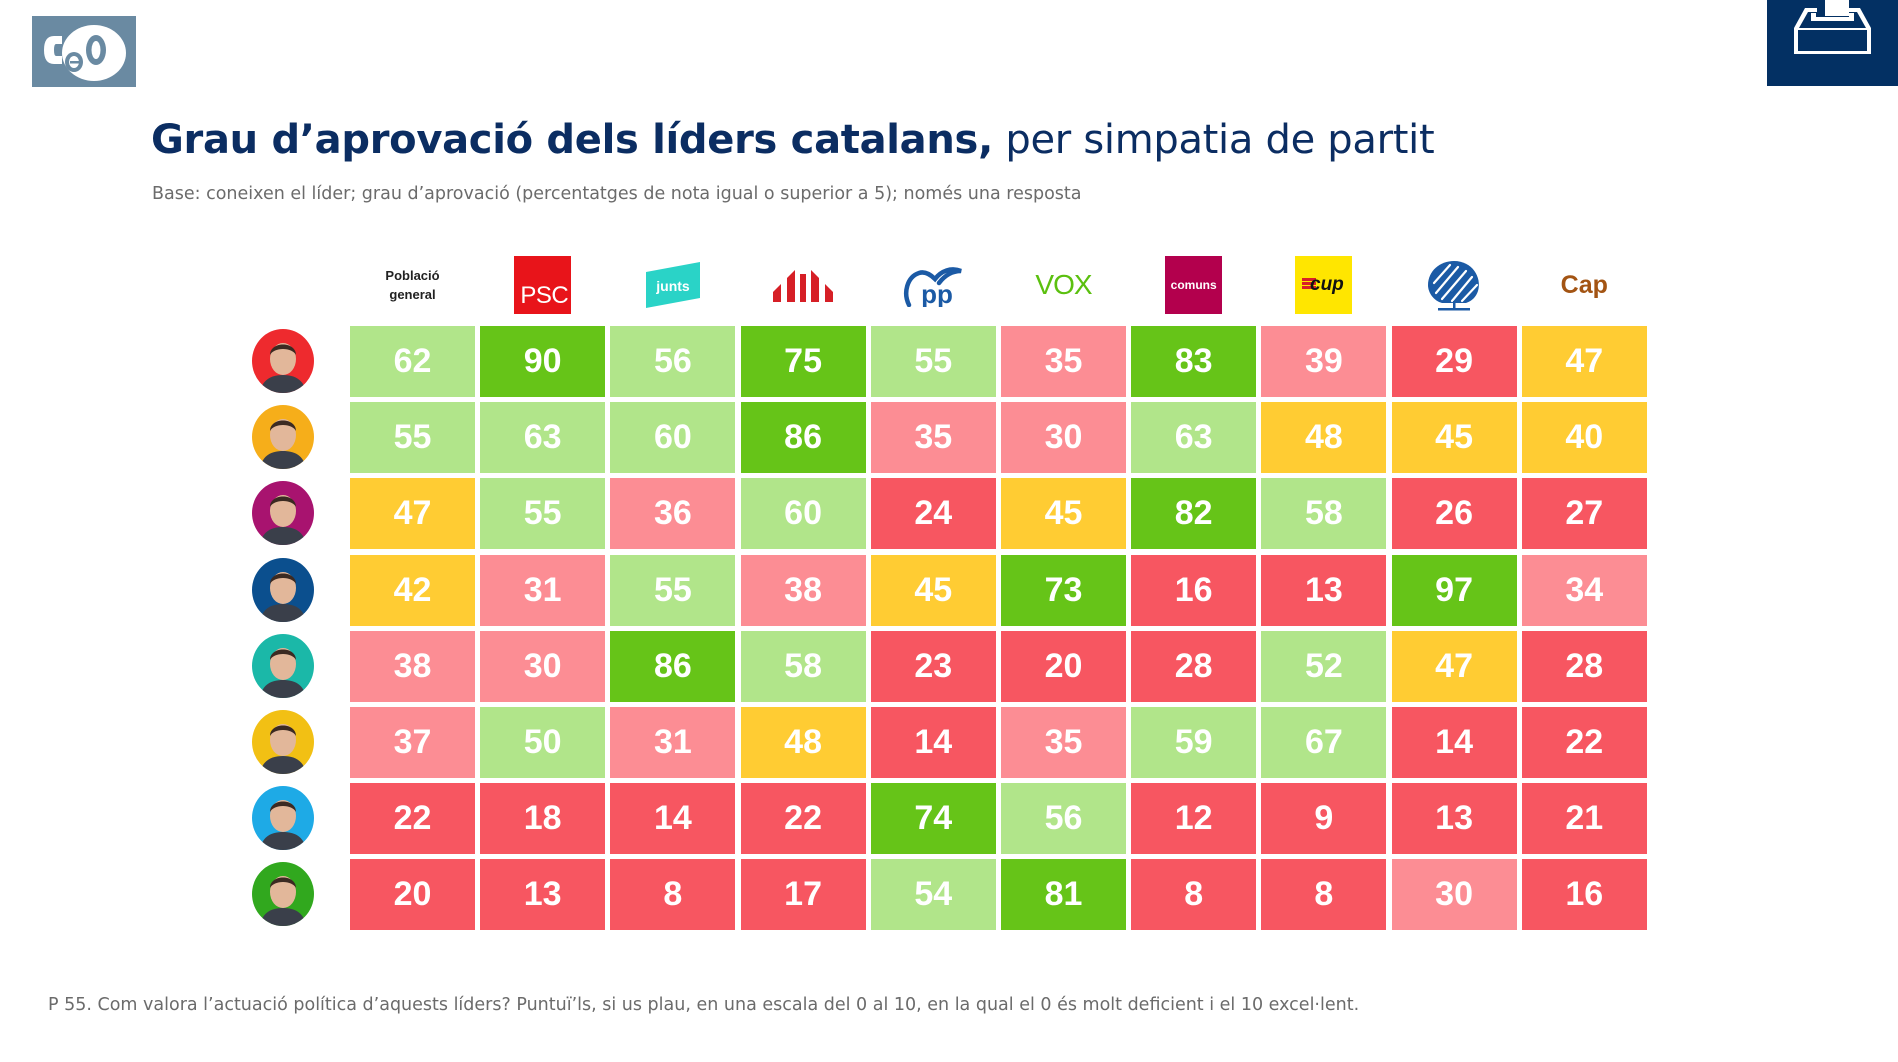 The width and height of the screenshot is (1898, 1062). I want to click on heatmap-cell-cup: 39, so click(1324, 361).